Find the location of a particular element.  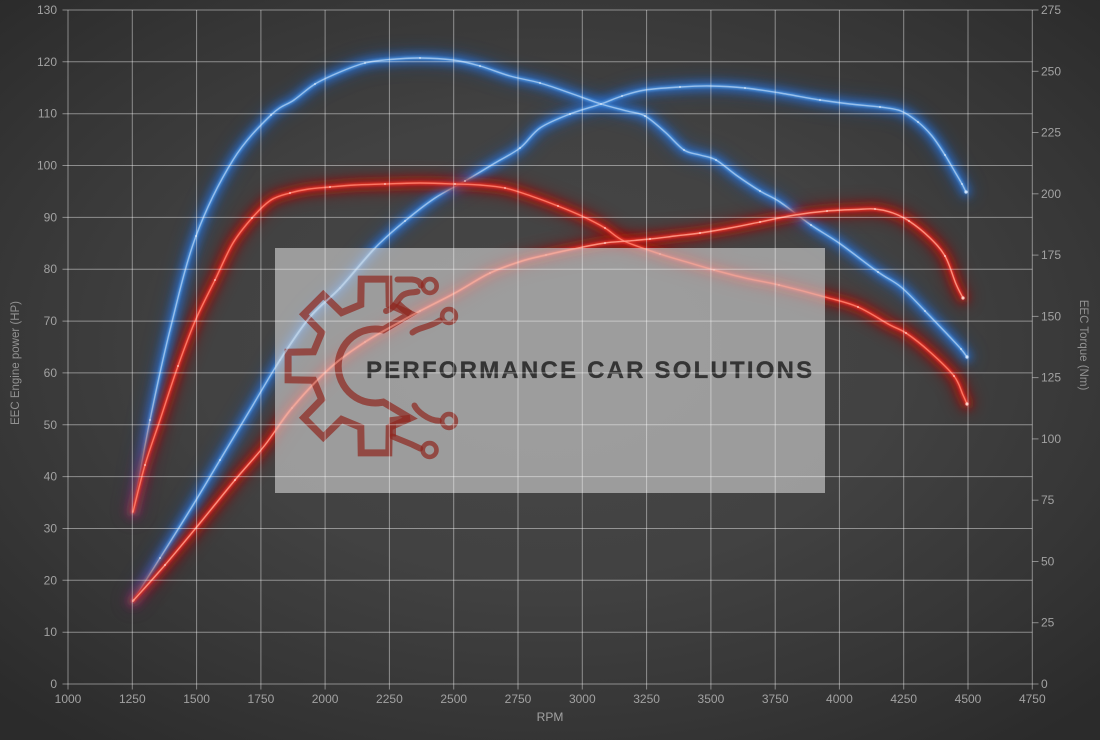

svg-text: 1500 is located at coordinates (196, 699).